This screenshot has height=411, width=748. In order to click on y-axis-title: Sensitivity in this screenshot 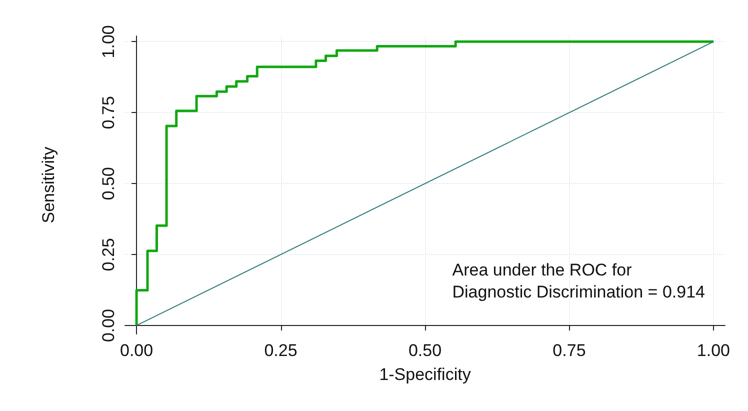, I will do `click(48, 185)`.